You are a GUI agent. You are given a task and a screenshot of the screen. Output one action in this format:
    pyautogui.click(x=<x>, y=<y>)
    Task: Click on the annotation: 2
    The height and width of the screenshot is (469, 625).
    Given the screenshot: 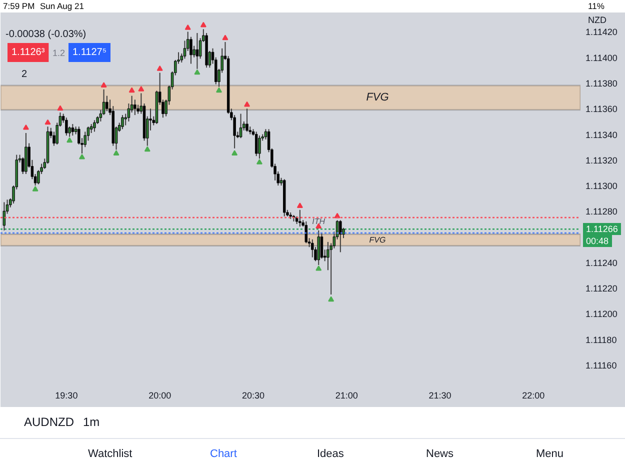 What is the action you would take?
    pyautogui.click(x=25, y=74)
    